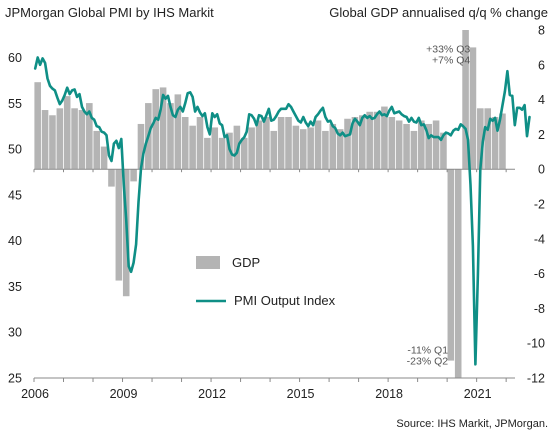 Image resolution: width=553 pixels, height=436 pixels. What do you see at coordinates (15, 379) in the screenshot?
I see `y-left-tick-label: 25` at bounding box center [15, 379].